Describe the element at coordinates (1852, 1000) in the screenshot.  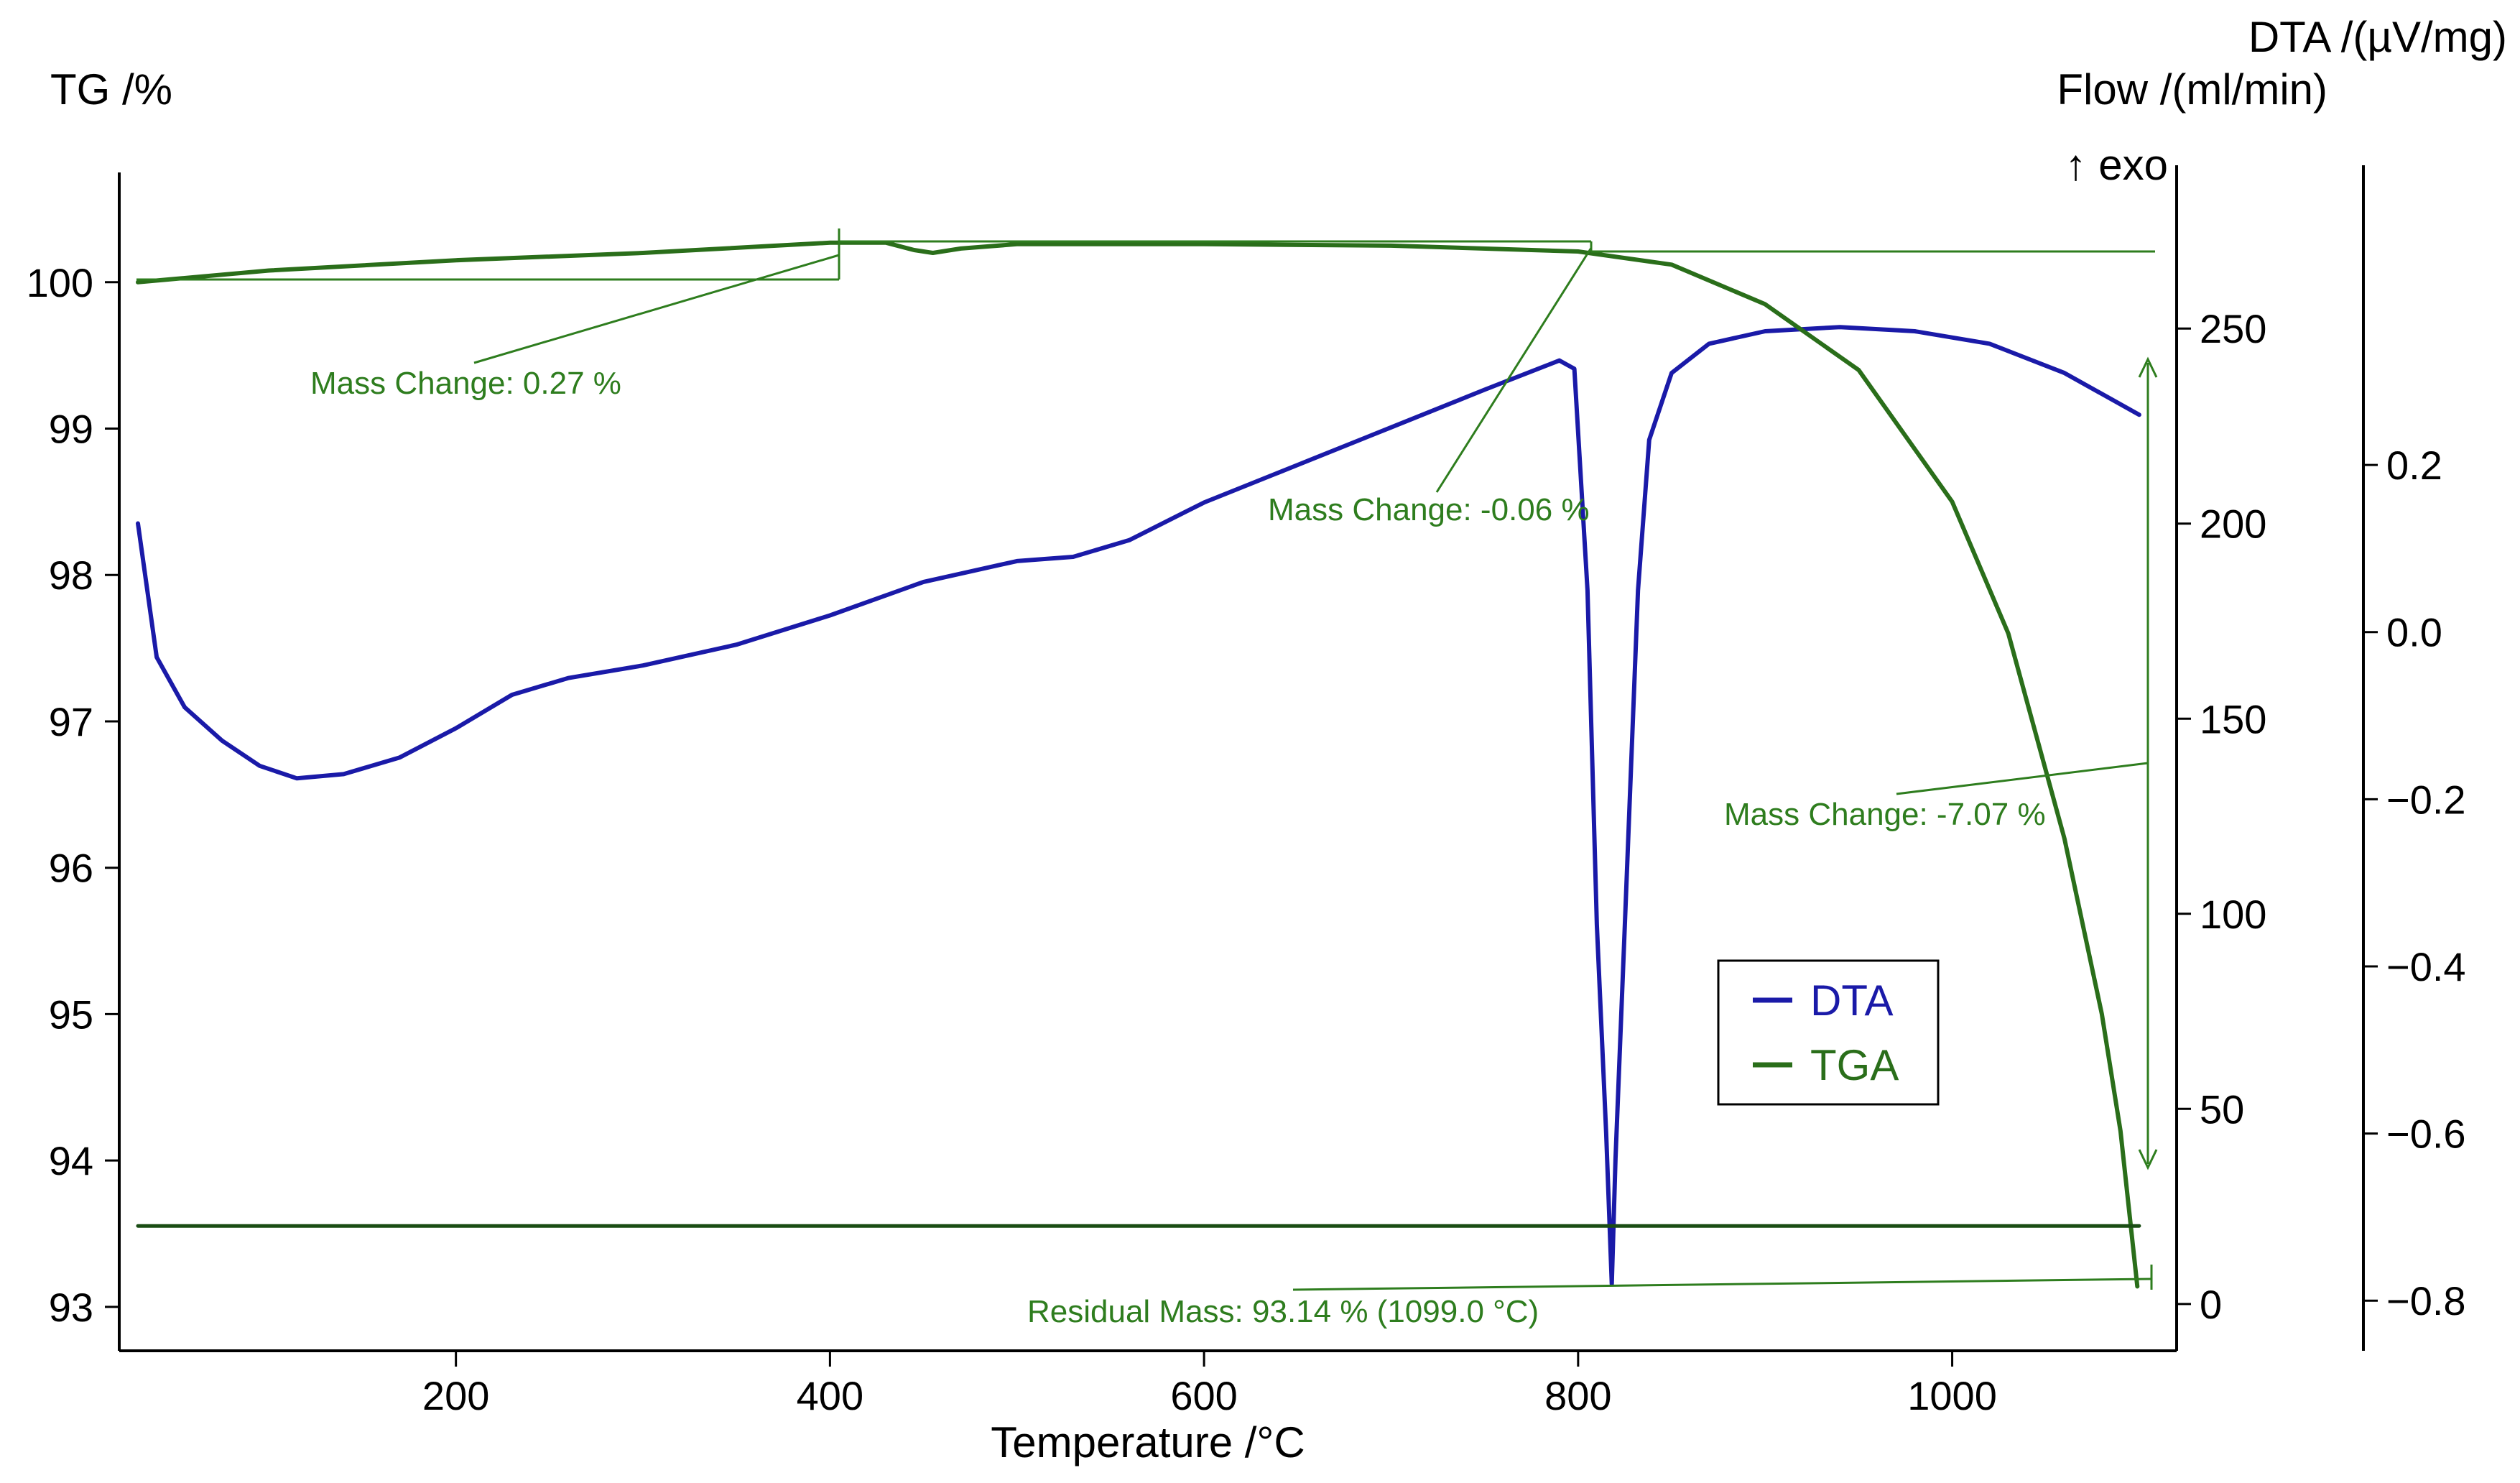
I see `legend-label-dta: DTA` at that location.